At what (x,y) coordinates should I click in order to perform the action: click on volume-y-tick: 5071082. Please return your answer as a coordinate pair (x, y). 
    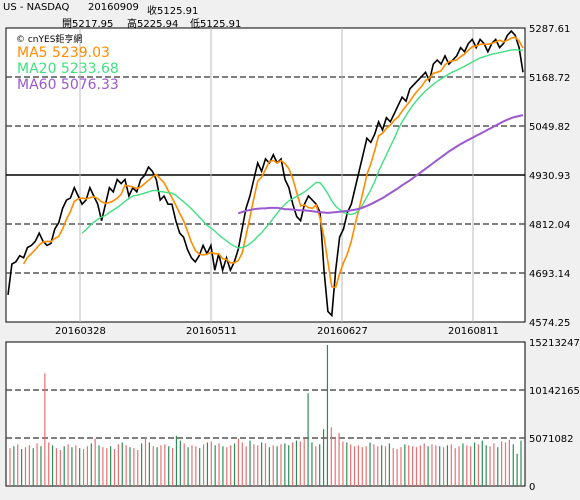
    Looking at the image, I should click on (551, 439).